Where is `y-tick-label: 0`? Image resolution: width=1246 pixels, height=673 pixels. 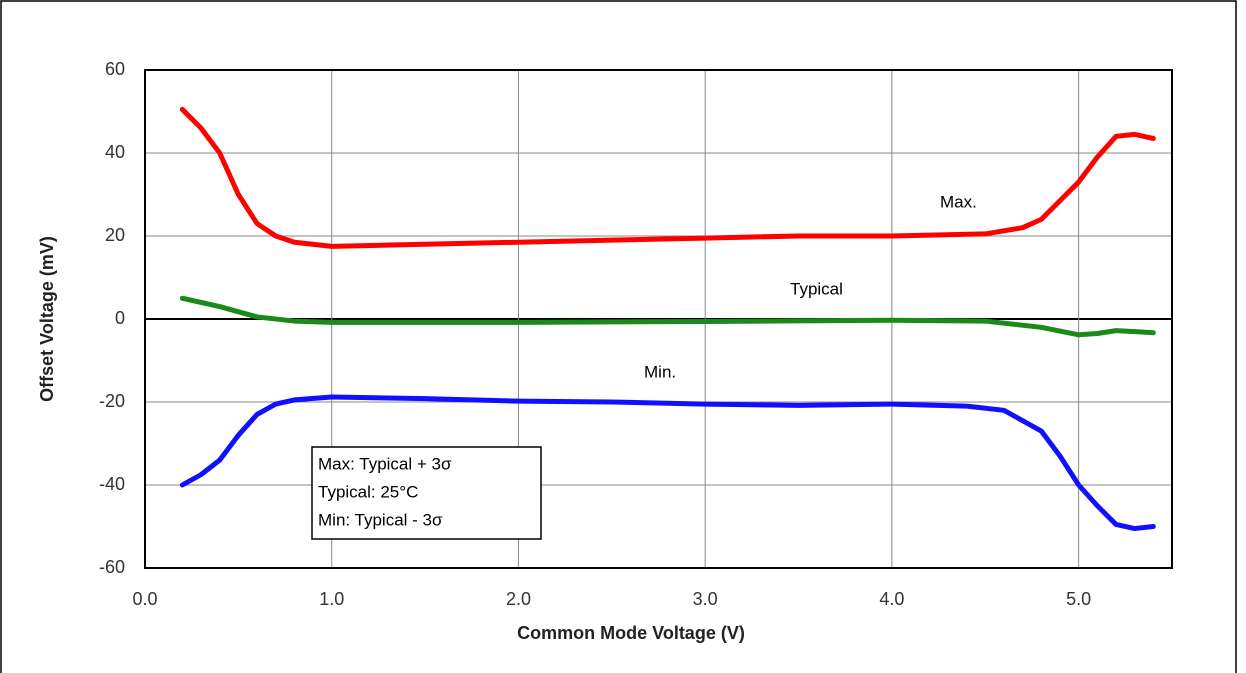
y-tick-label: 0 is located at coordinates (120, 318).